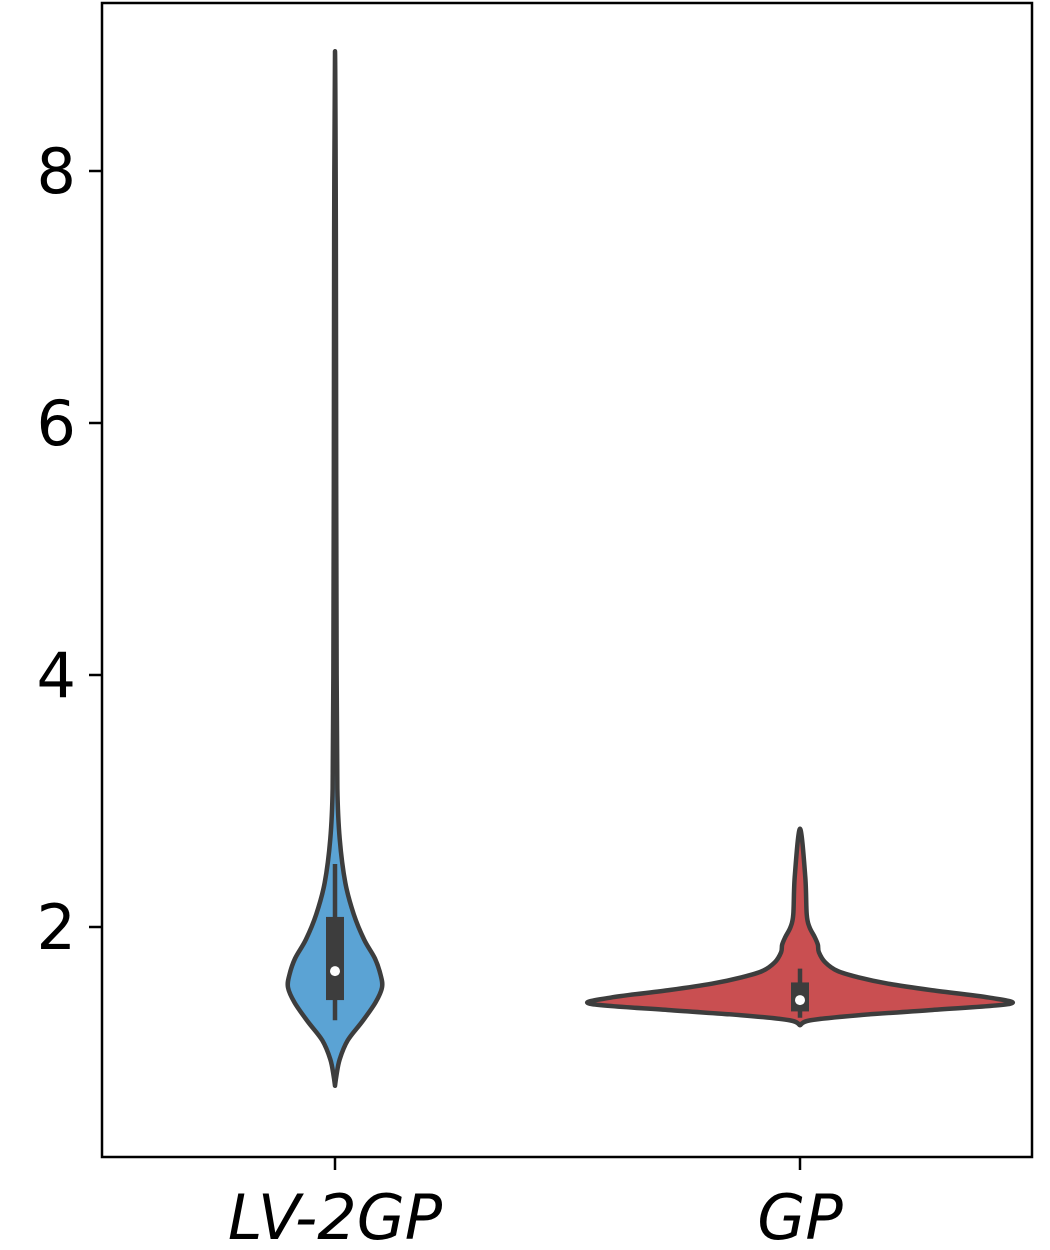  Describe the element at coordinates (800, 1000) in the screenshot. I see `median-dot-gp` at that location.